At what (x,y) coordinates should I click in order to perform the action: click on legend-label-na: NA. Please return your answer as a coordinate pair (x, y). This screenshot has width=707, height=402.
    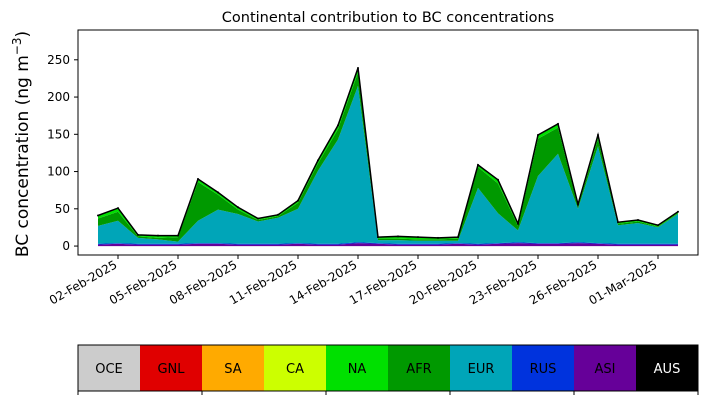
    Looking at the image, I should click on (357, 369).